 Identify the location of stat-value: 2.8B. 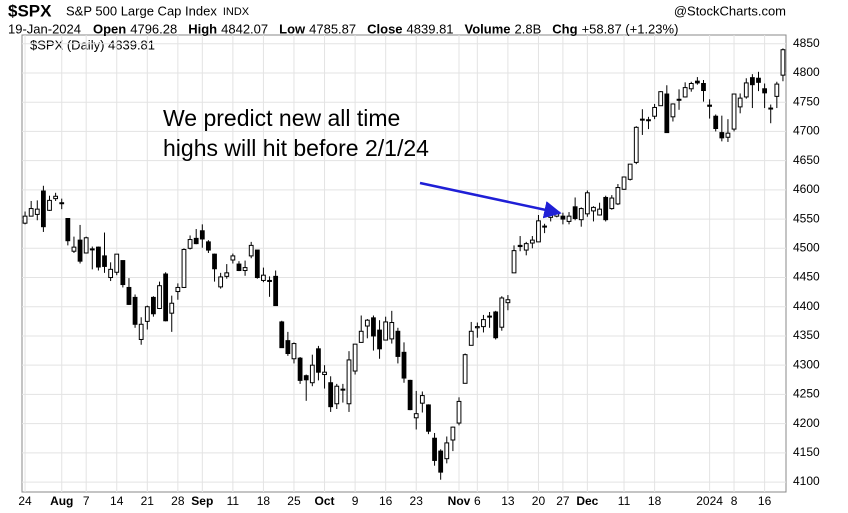
(528, 28).